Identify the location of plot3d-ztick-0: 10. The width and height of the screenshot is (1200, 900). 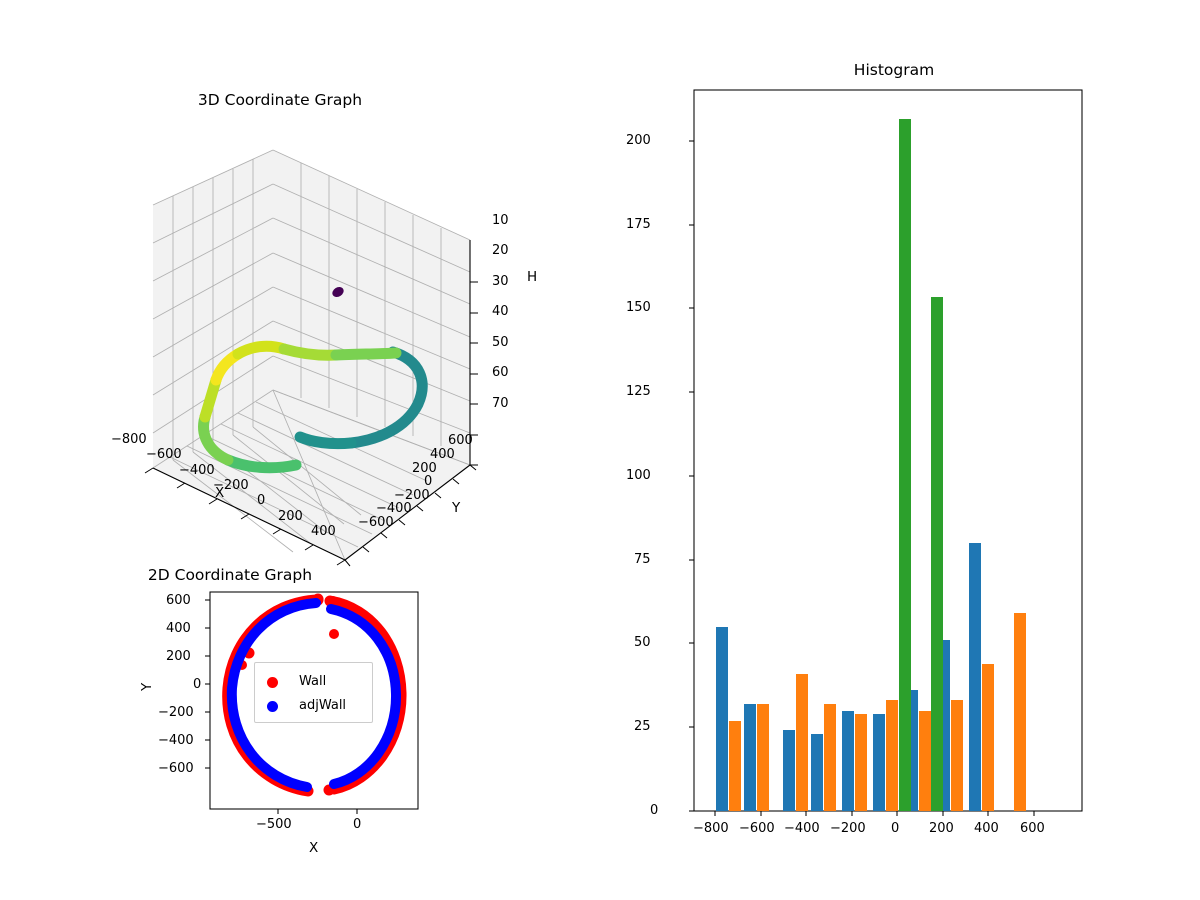
(500, 220).